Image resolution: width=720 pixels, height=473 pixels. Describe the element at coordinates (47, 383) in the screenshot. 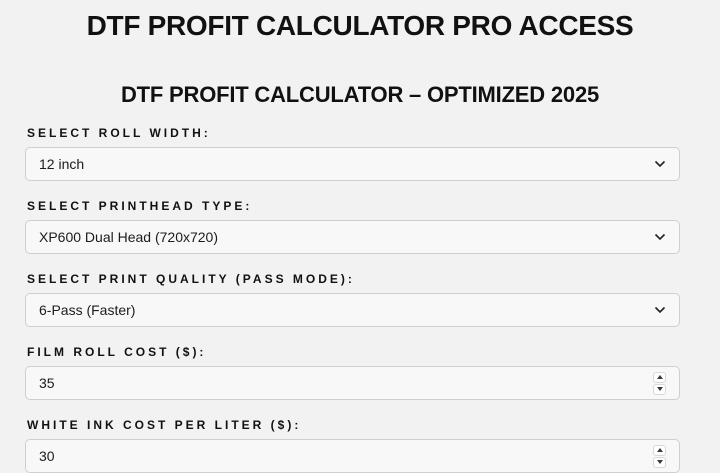

I see `film-roll-cost-value: 35` at that location.